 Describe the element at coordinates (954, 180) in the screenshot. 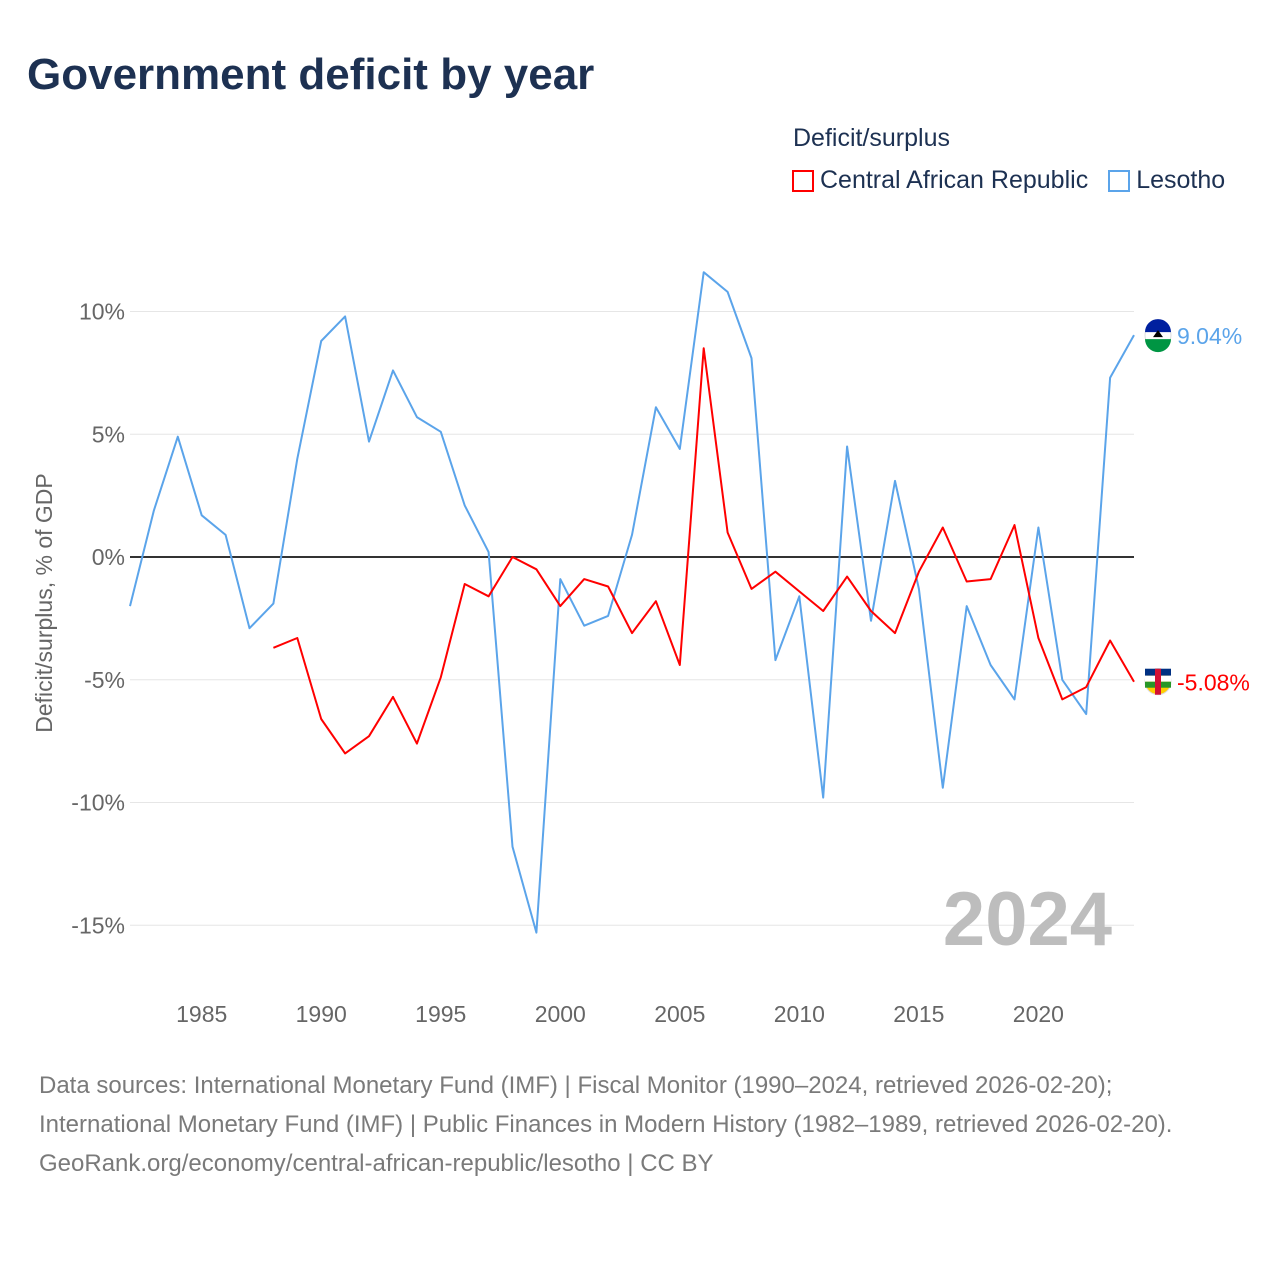

I see `legend-label: Central African Republic` at that location.